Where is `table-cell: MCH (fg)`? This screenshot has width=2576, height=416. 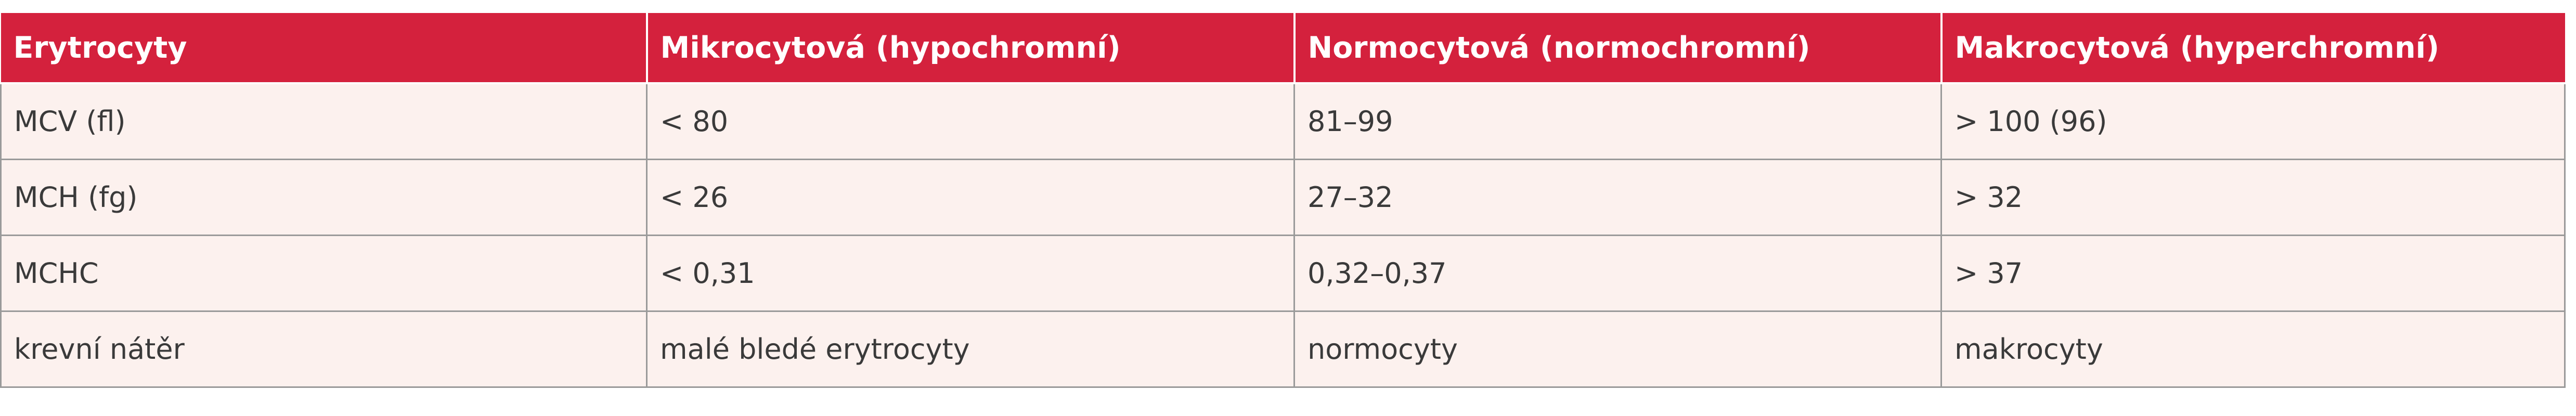 table-cell: MCH (fg) is located at coordinates (324, 197).